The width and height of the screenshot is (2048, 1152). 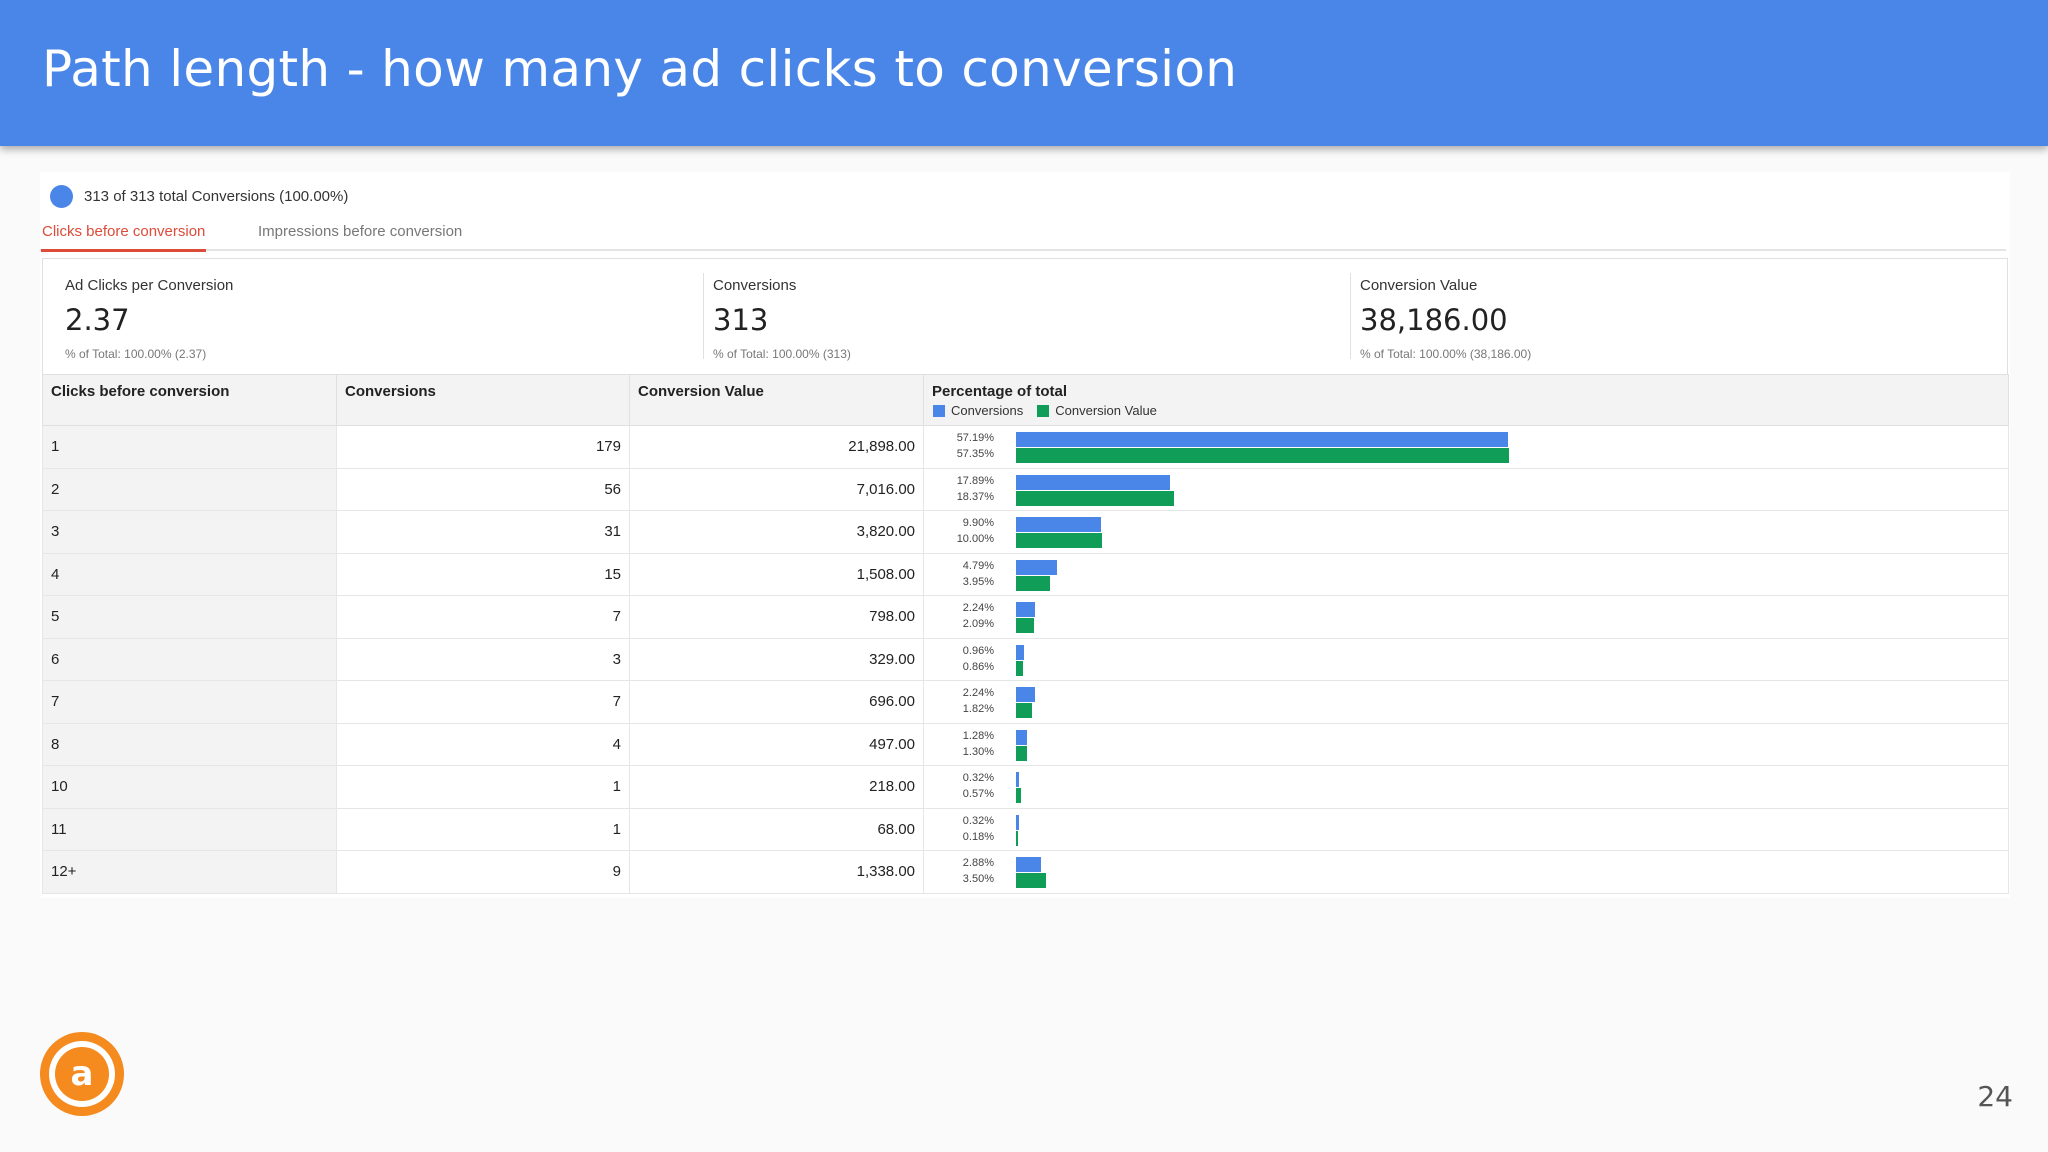 What do you see at coordinates (975, 539) in the screenshot?
I see `pct-label-conversion-value: 10.00%` at bounding box center [975, 539].